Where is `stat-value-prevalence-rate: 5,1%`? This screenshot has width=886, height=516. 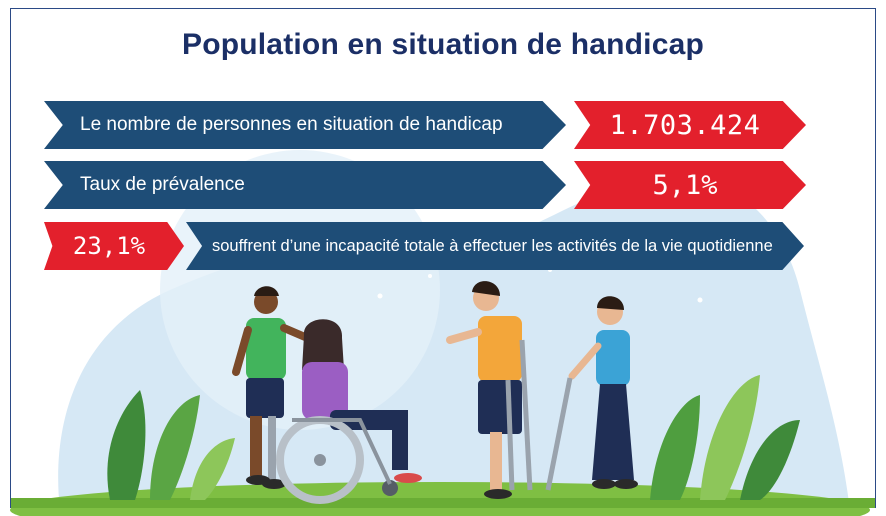 stat-value-prevalence-rate: 5,1% is located at coordinates (690, 185).